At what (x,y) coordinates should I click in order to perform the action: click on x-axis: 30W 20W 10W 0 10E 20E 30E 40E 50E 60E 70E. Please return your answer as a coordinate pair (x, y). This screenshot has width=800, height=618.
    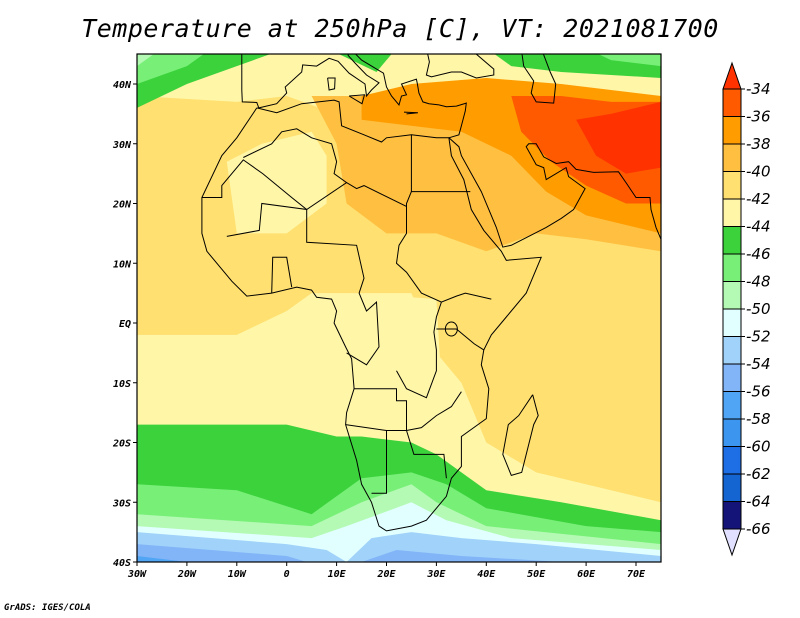
    Looking at the image, I should click on (386, 571).